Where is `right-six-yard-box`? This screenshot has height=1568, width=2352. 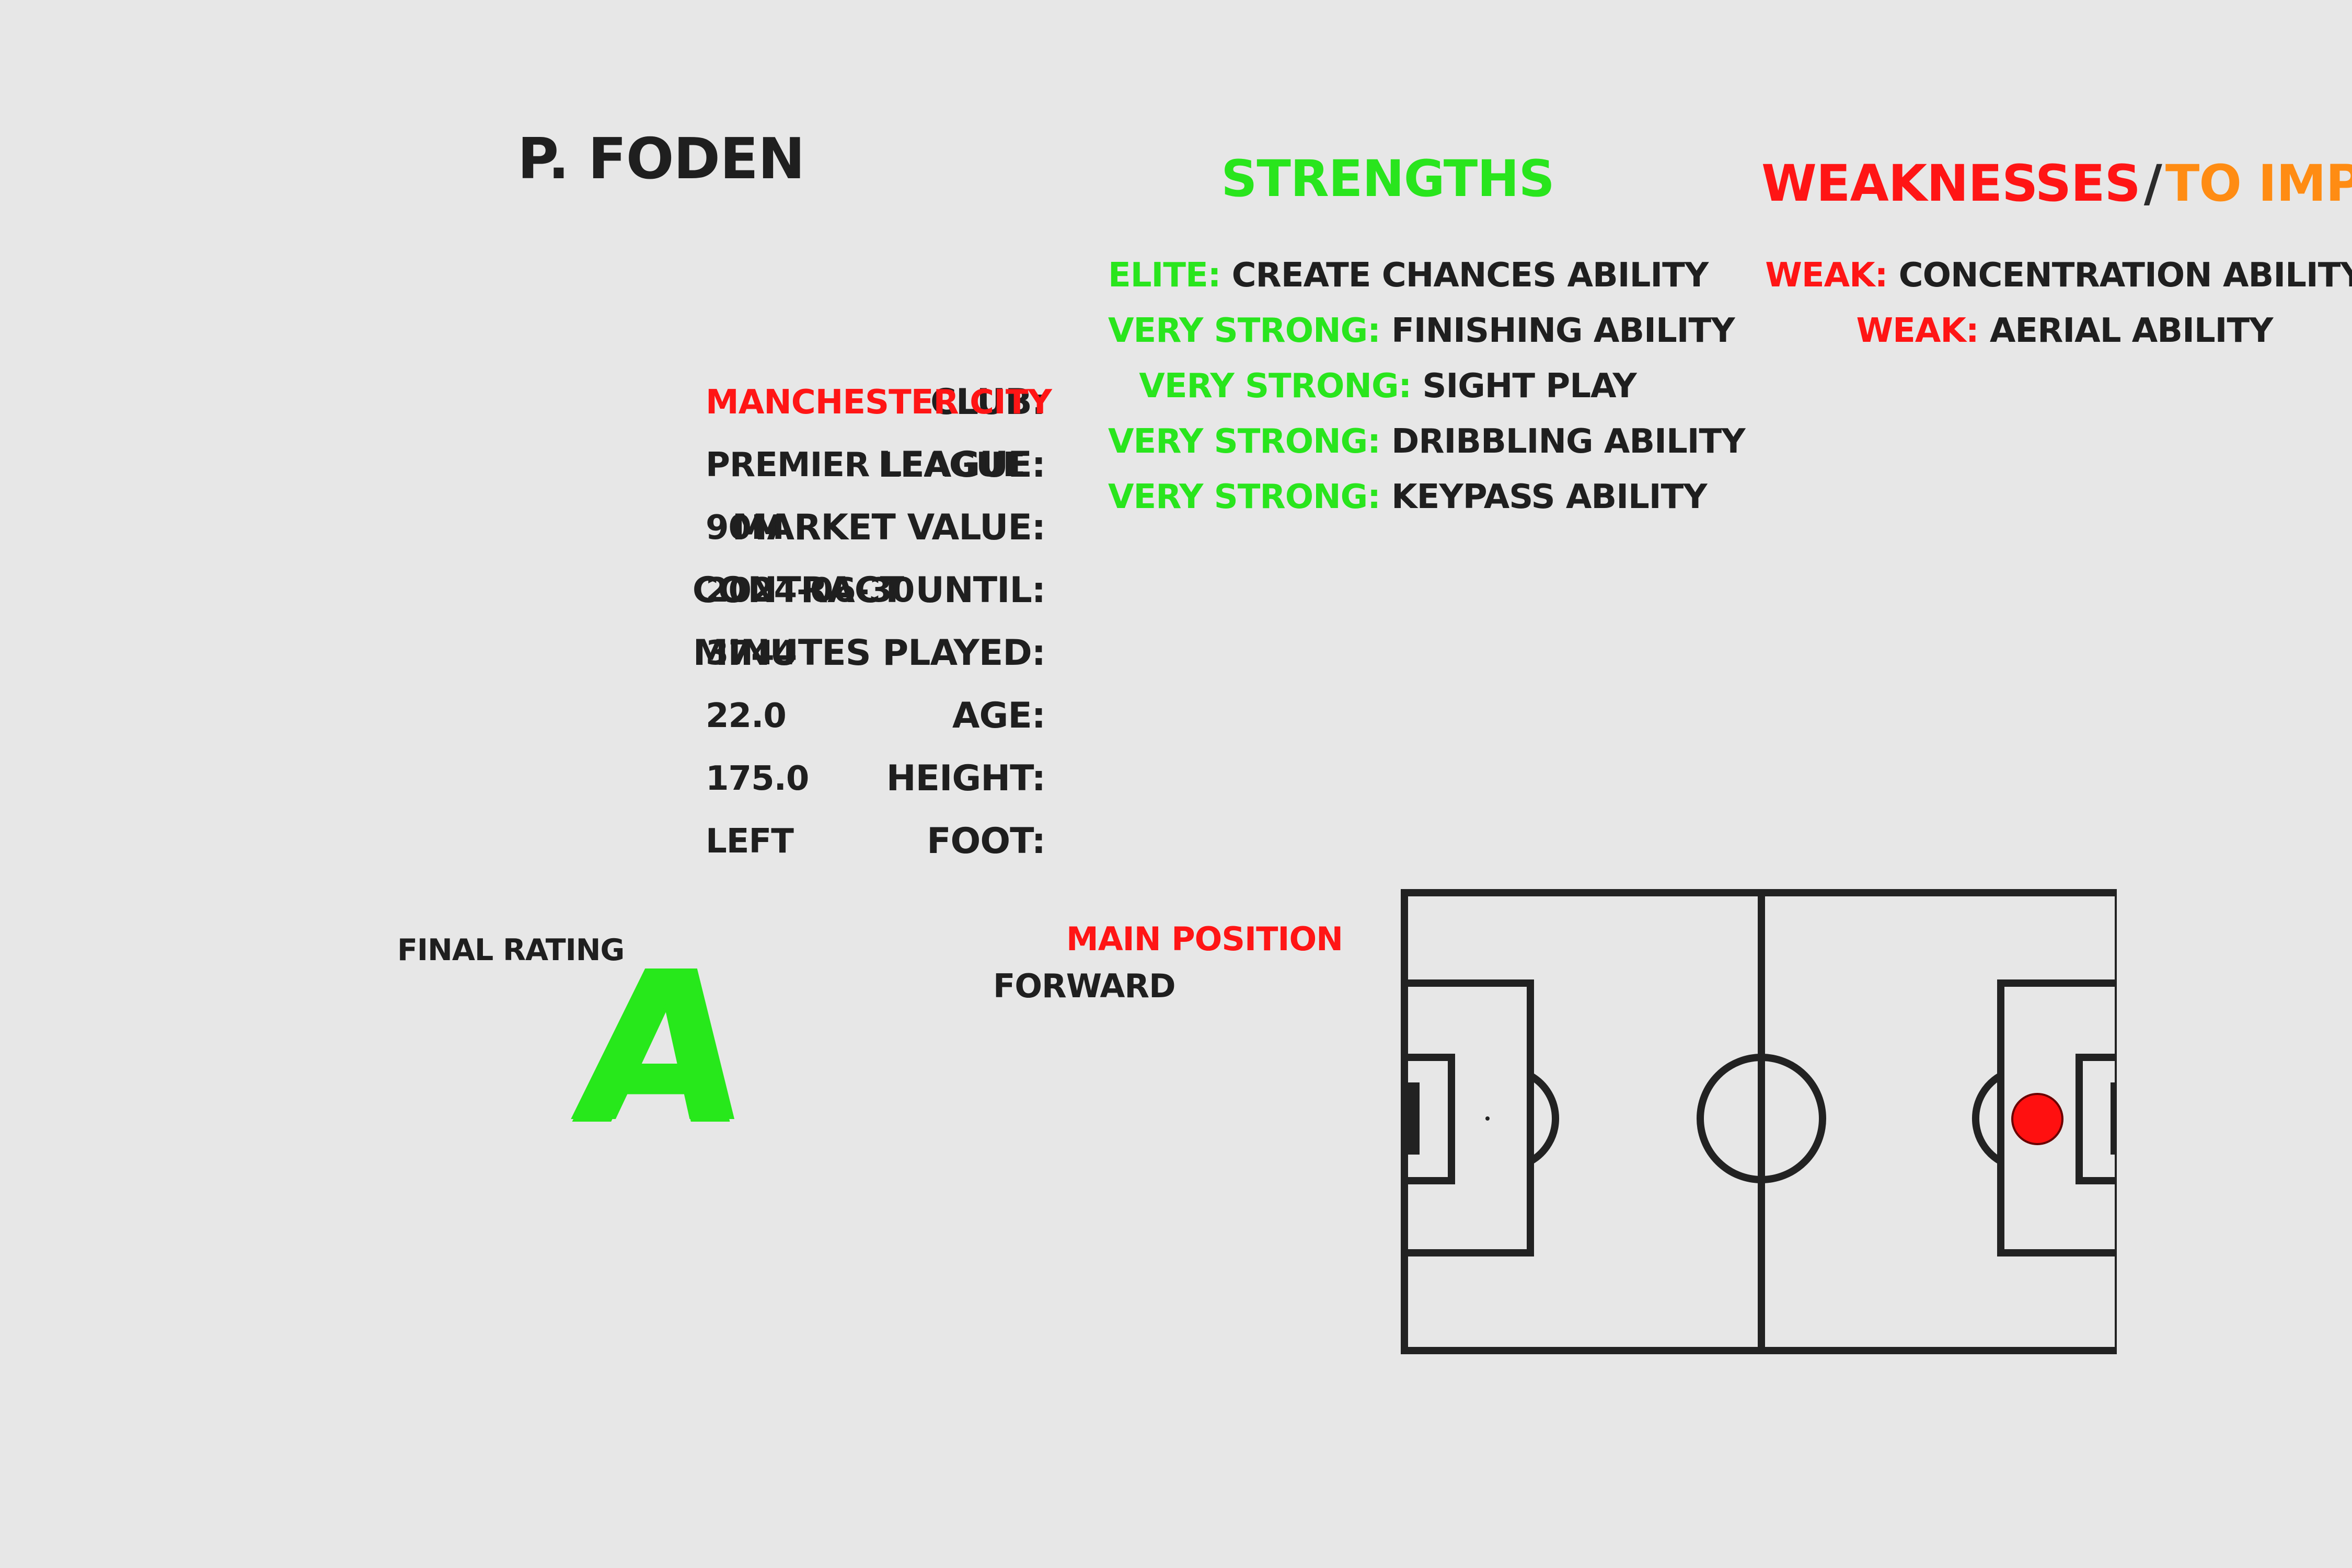 right-six-yard-box is located at coordinates (2096, 1119).